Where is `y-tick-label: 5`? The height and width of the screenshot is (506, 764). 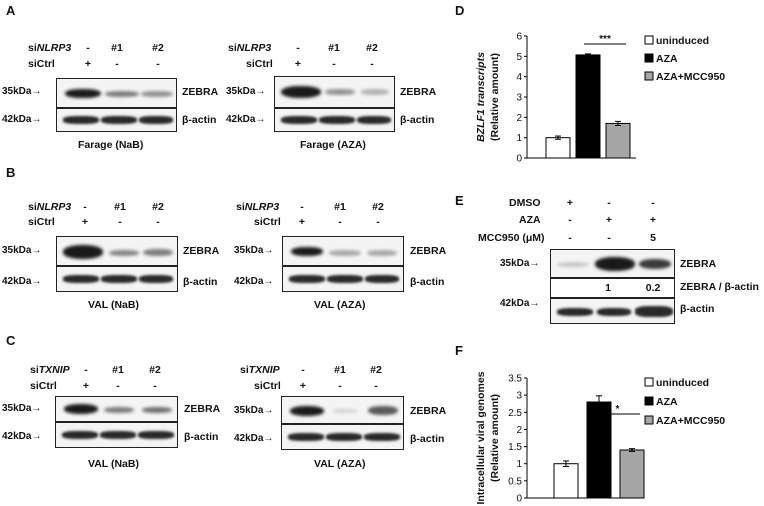
y-tick-label: 5 is located at coordinates (519, 57).